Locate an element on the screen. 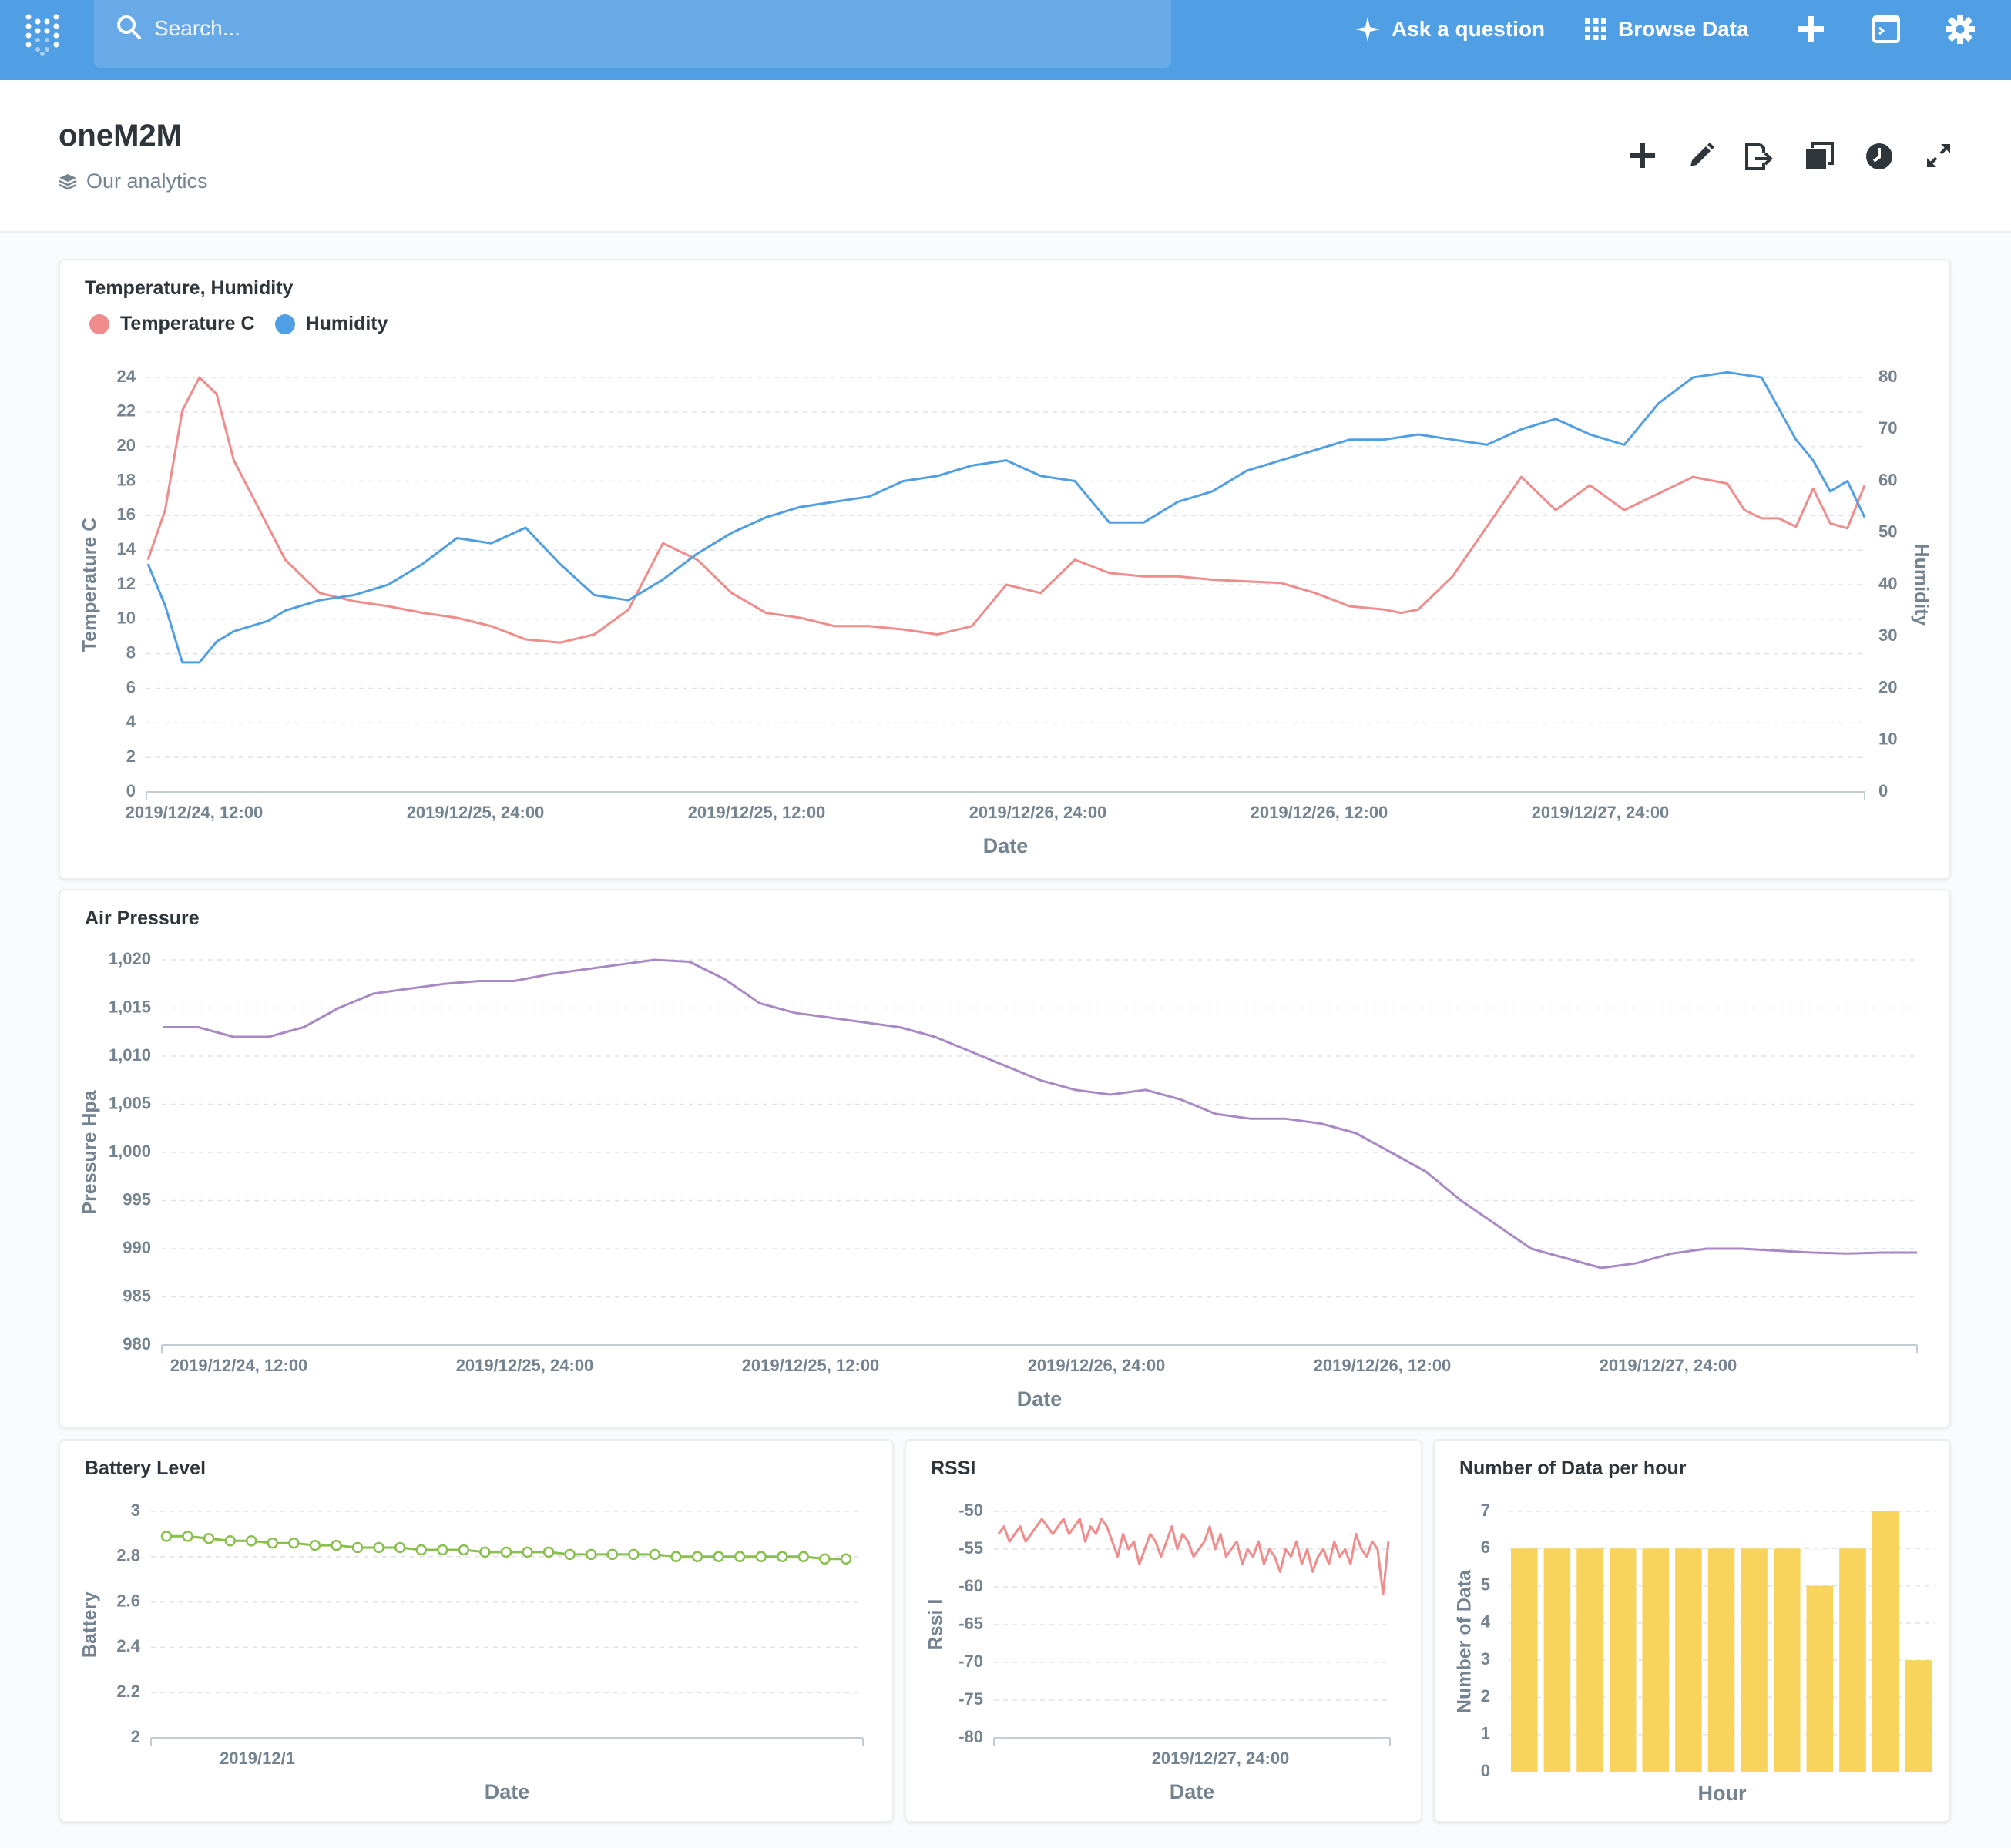  x-tick-label: 2019/12/25, 12:00 is located at coordinates (757, 812).